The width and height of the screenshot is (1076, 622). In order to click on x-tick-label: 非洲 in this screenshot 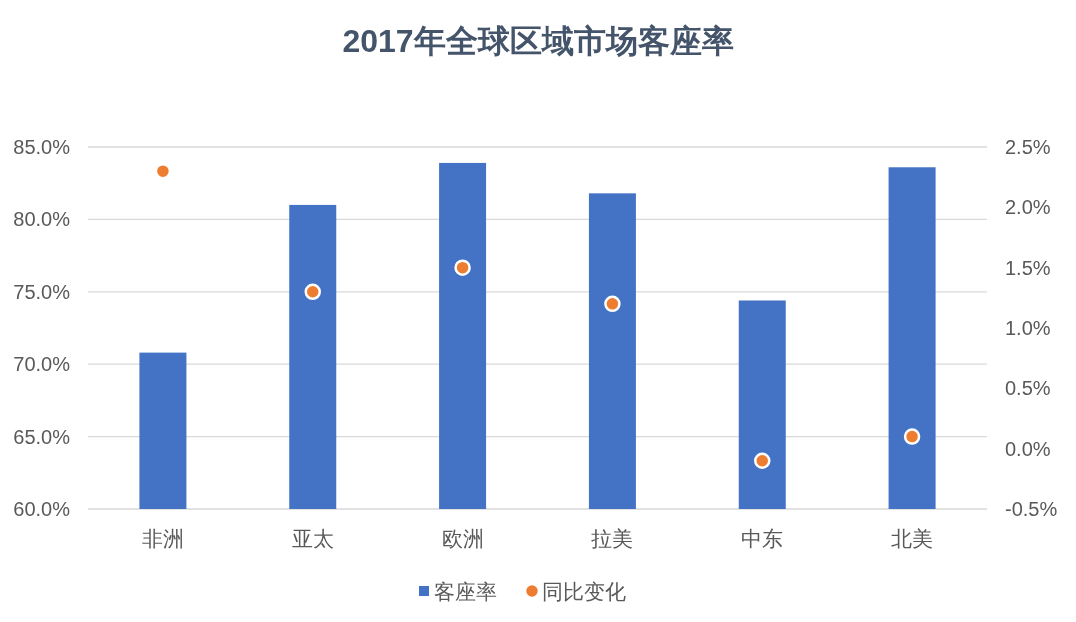, I will do `click(162, 538)`.